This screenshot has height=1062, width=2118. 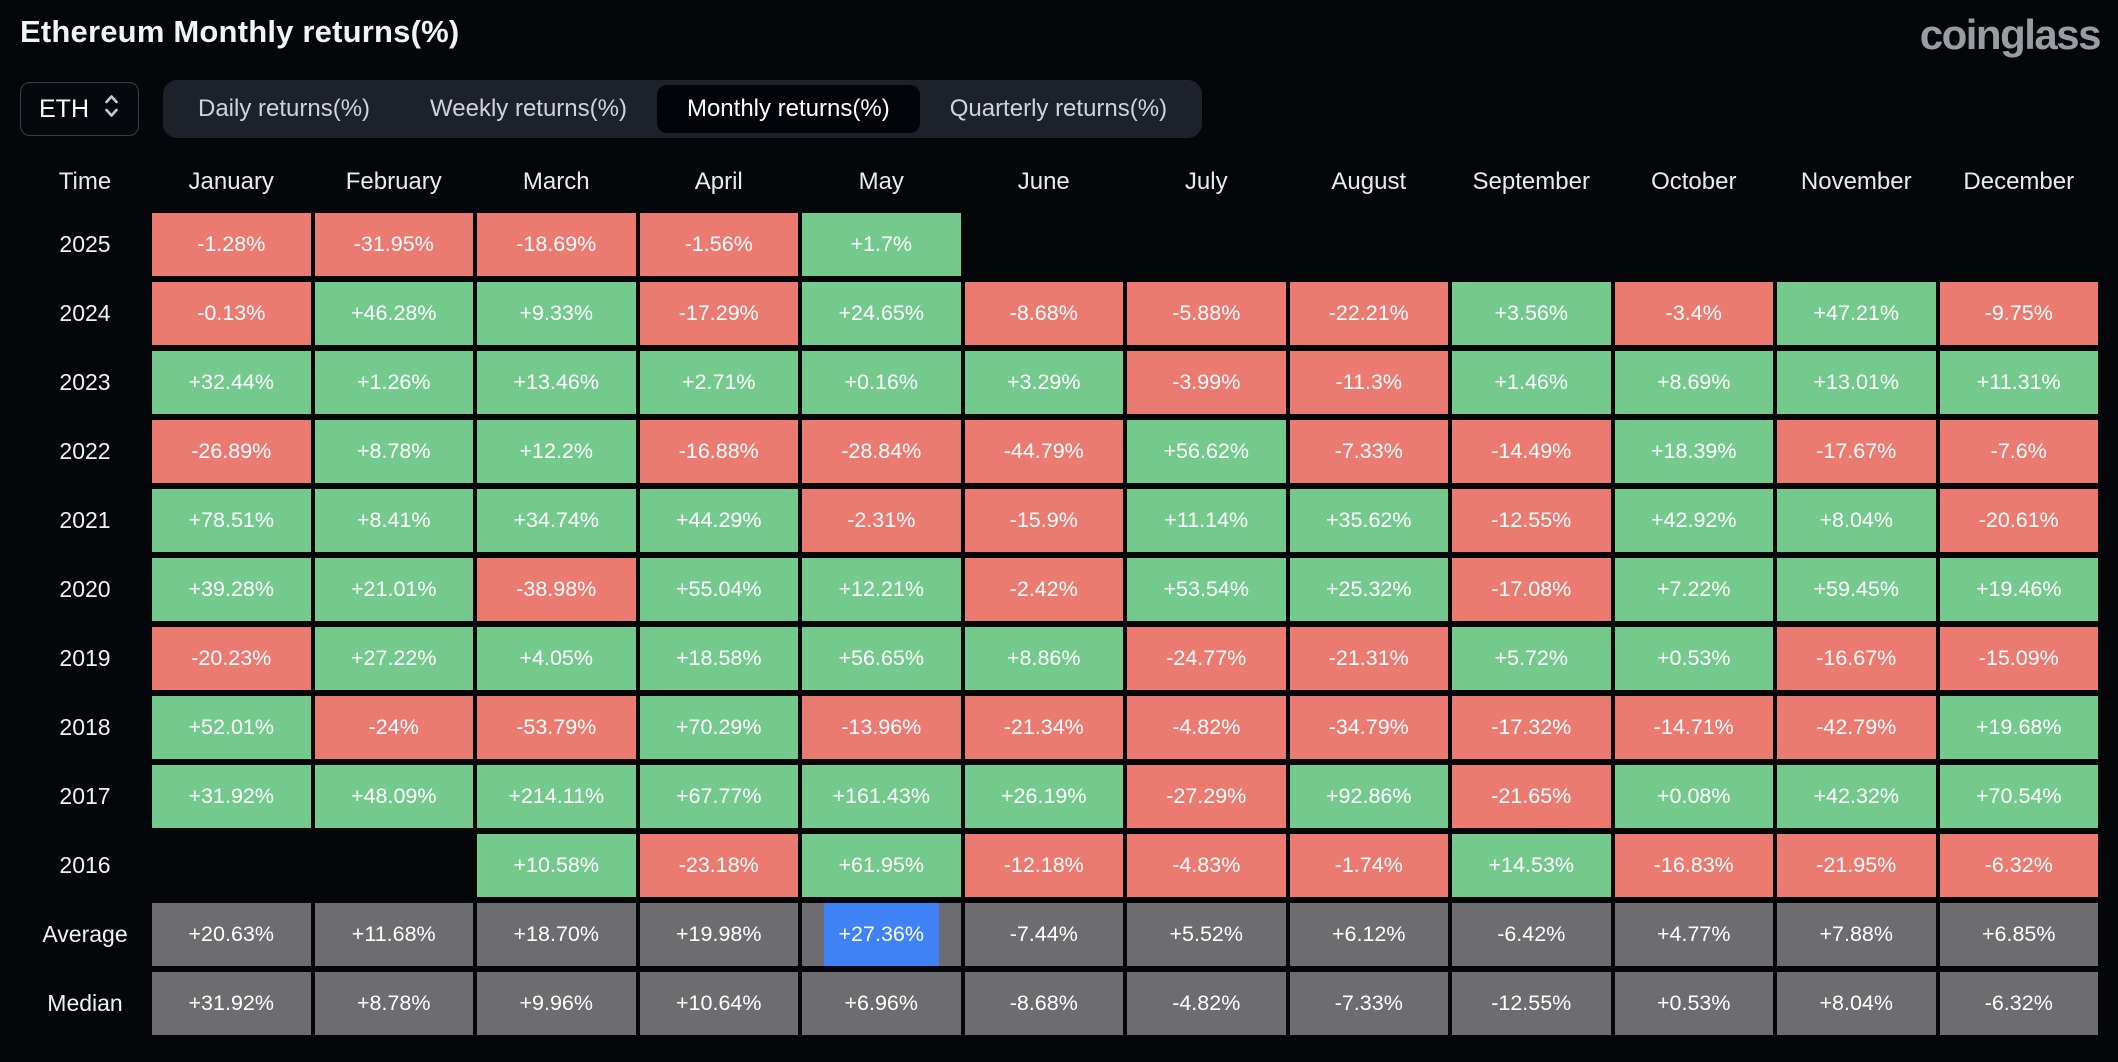 I want to click on cell-2022-april: -16.88%, so click(x=719, y=451).